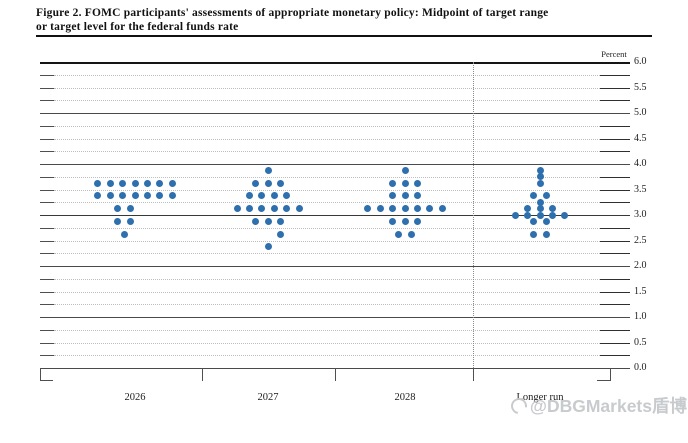 This screenshot has height=443, width=688. I want to click on y-axis-label: 2.5, so click(640, 240).